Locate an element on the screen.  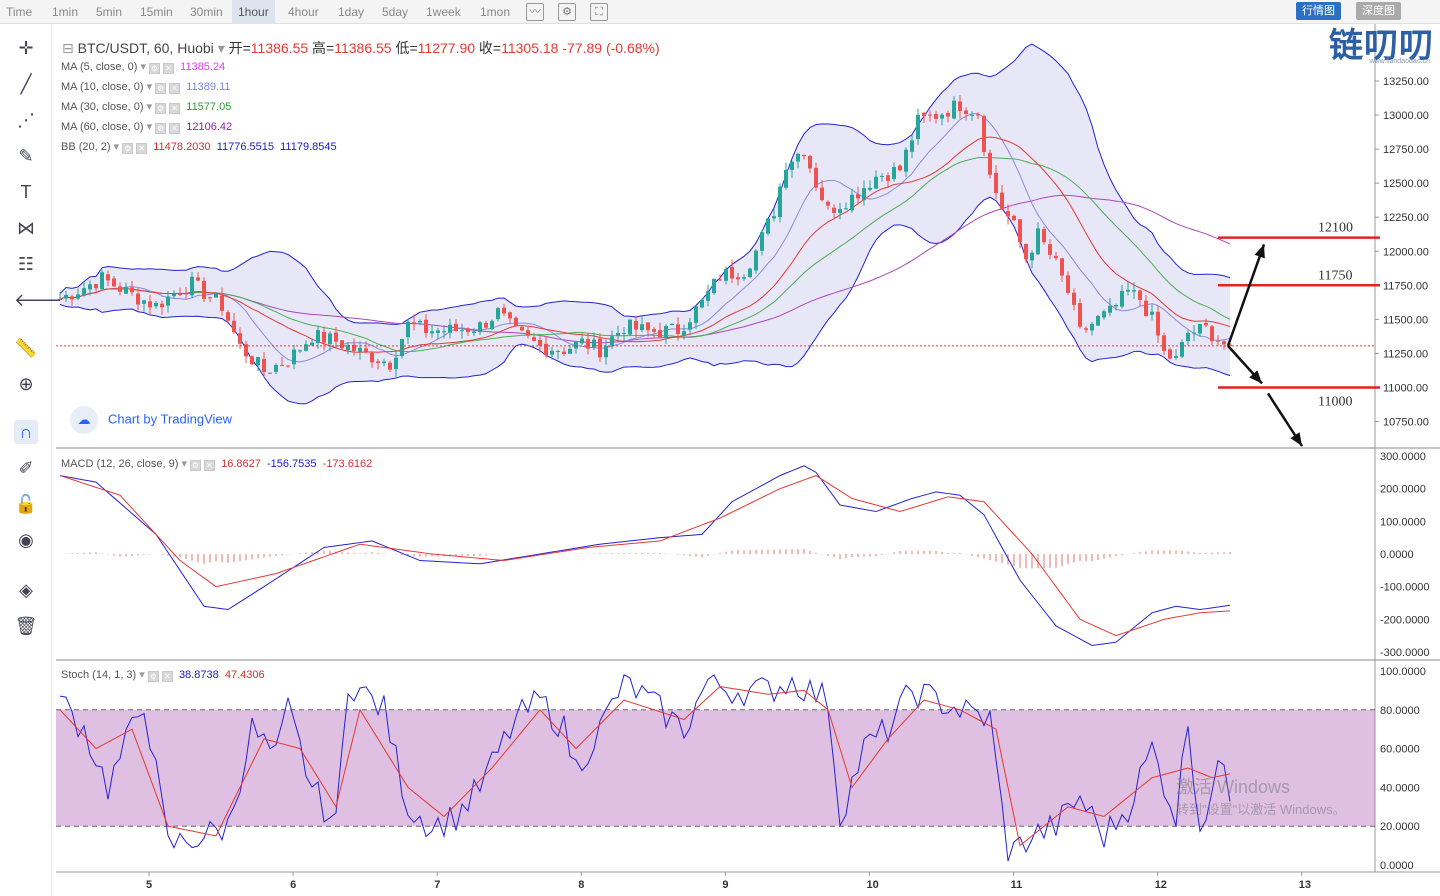
collapse-icon: ⊟ is located at coordinates (68, 48).